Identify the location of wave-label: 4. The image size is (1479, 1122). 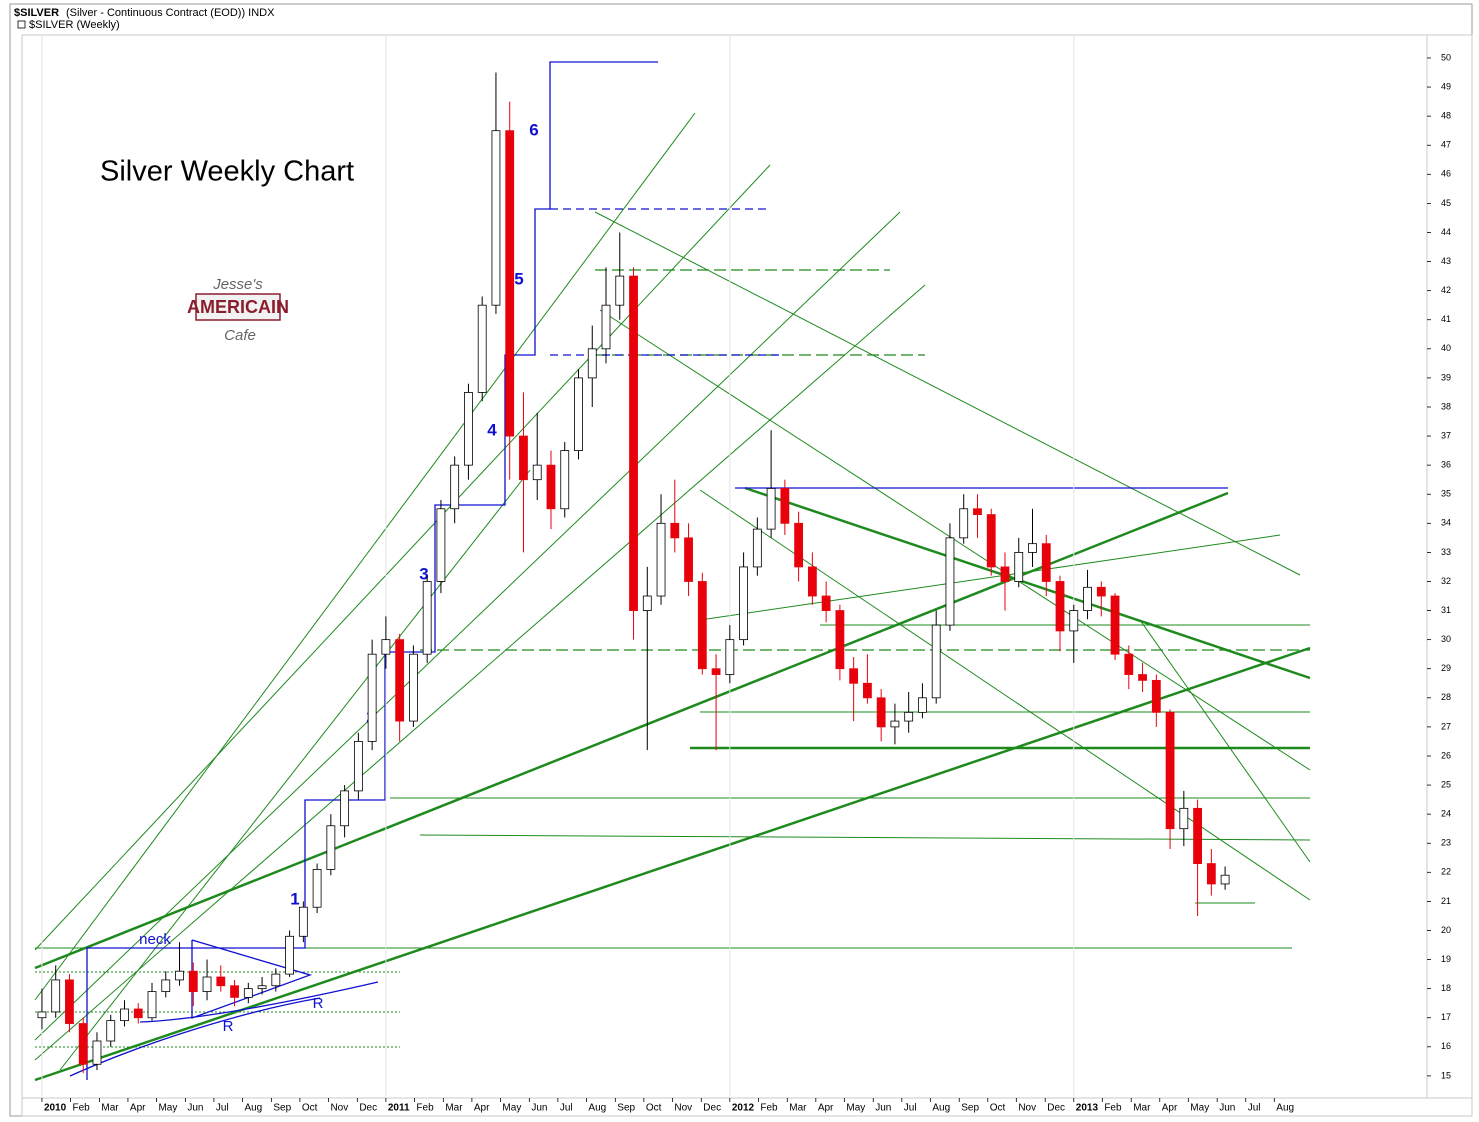
(492, 429).